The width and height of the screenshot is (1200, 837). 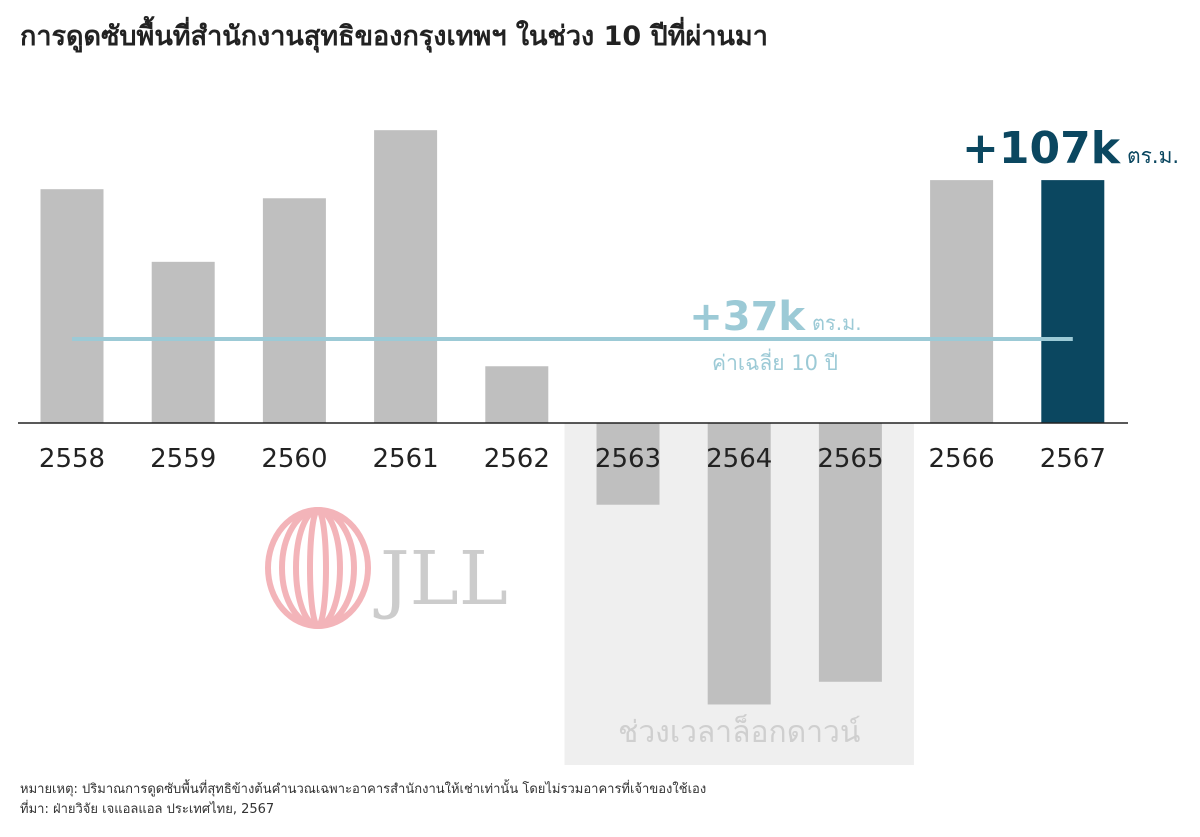 I want to click on x-tick-label: 2558, so click(x=72, y=459).